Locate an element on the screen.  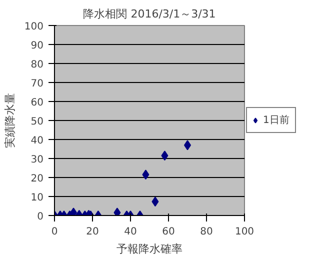
y-tick-label: 40 is located at coordinates (37, 141).